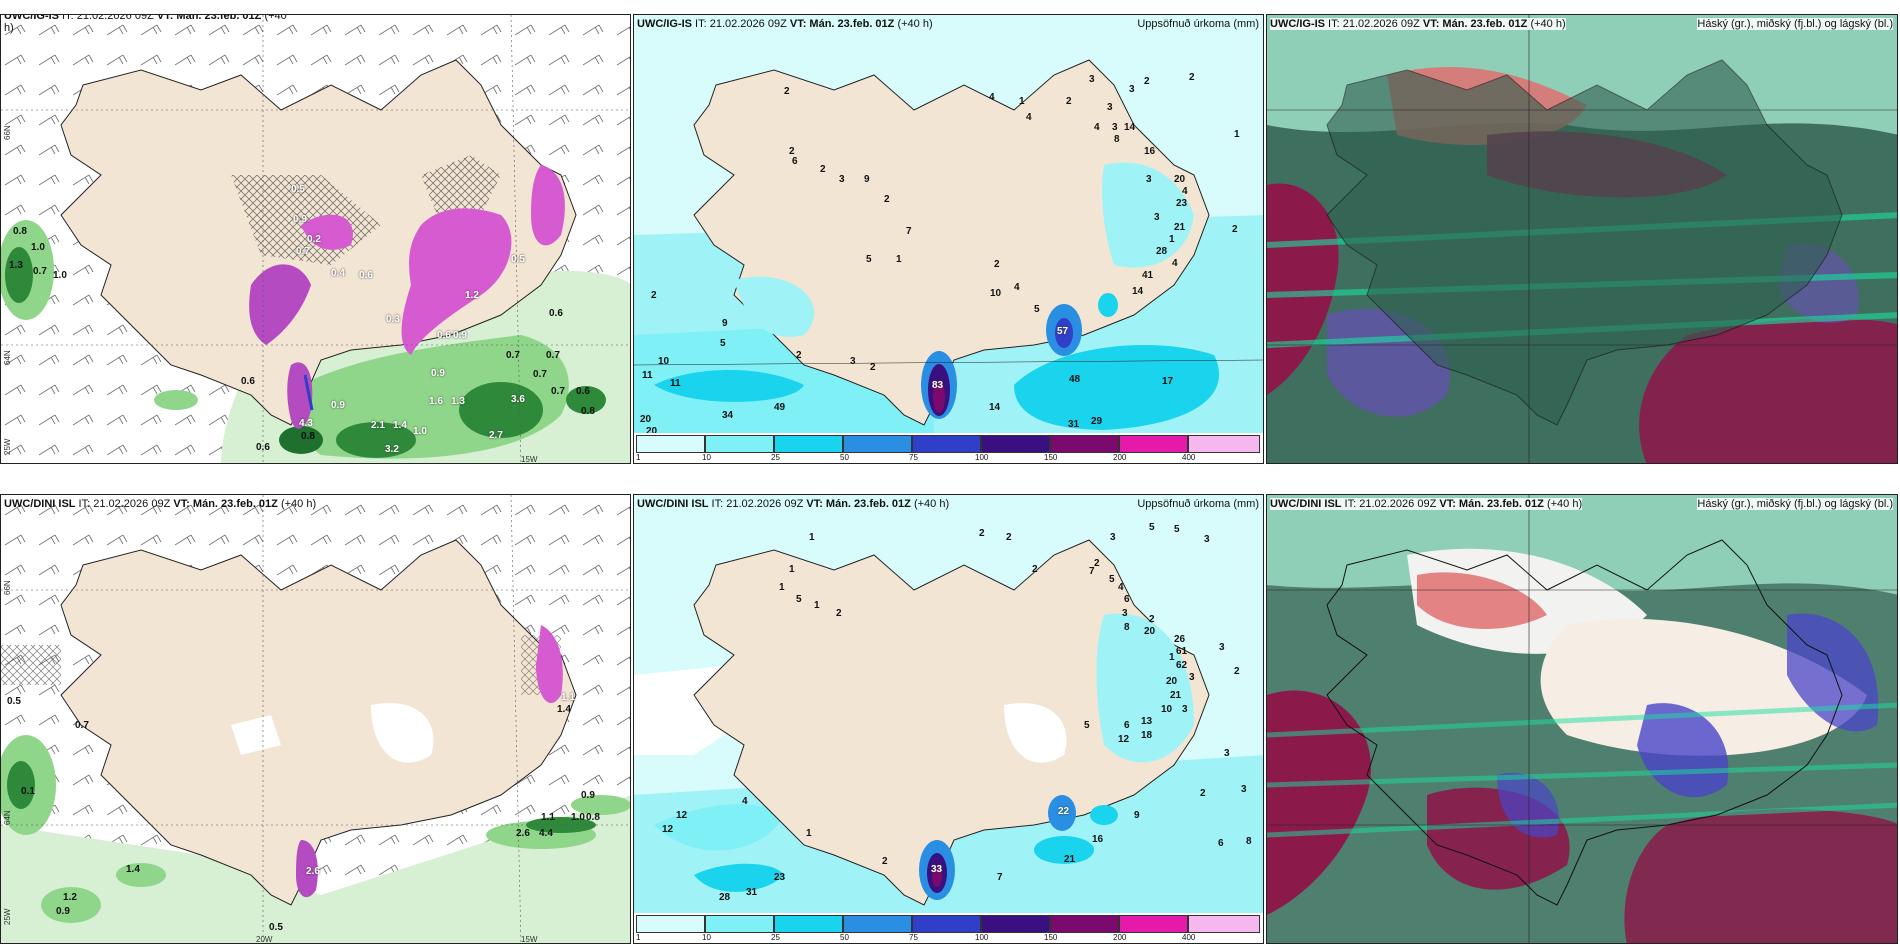 The image size is (1900, 950). Describe the element at coordinates (1075, 379) in the screenshot. I see `value-label: 48` at that location.